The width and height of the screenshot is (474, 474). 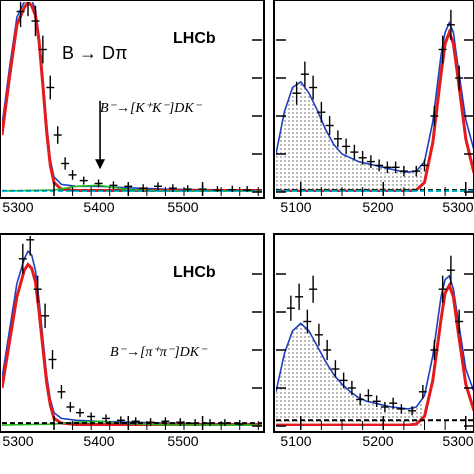 I want to click on panel-top-left-ticks, so click(x=157, y=117).